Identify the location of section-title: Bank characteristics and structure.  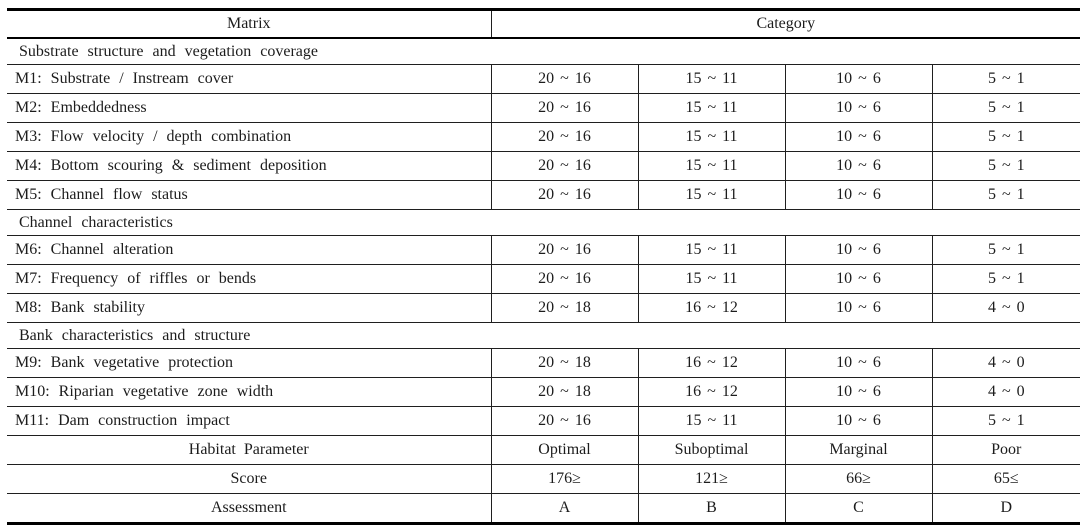
(544, 335).